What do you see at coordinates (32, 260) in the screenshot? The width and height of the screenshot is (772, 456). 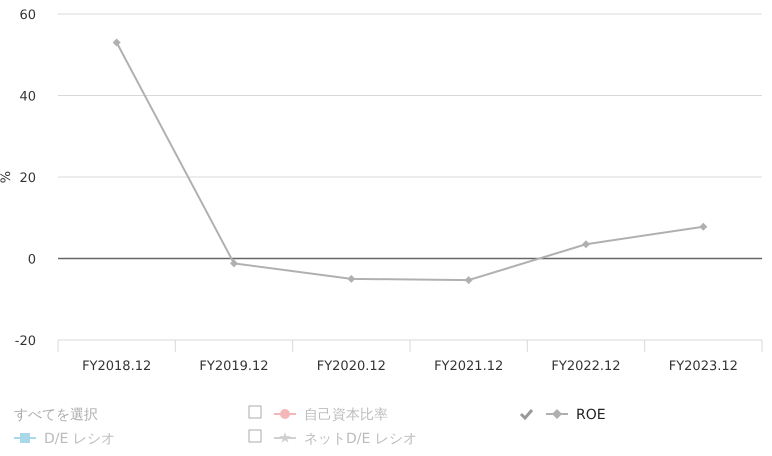 I see `y-tick-label: 0` at bounding box center [32, 260].